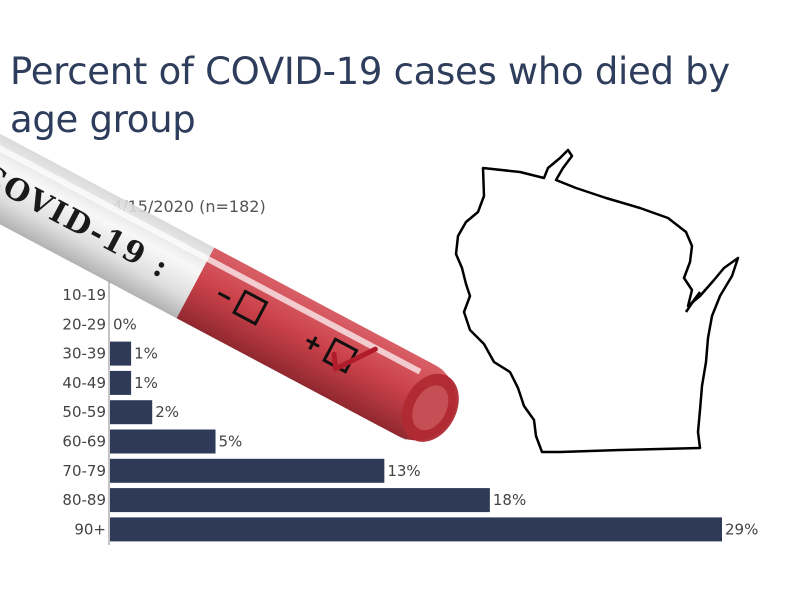  What do you see at coordinates (84, 354) in the screenshot?
I see `y-tick-label: 30-39` at bounding box center [84, 354].